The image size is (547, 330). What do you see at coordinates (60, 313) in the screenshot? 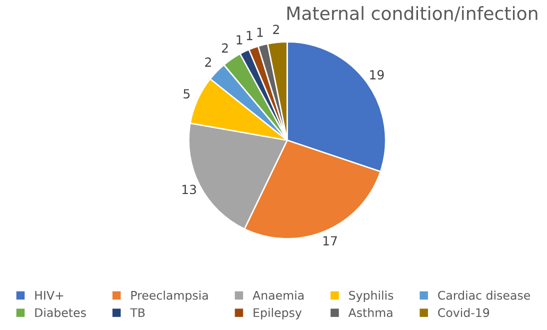
I see `legend-label: Diabetes` at bounding box center [60, 313].